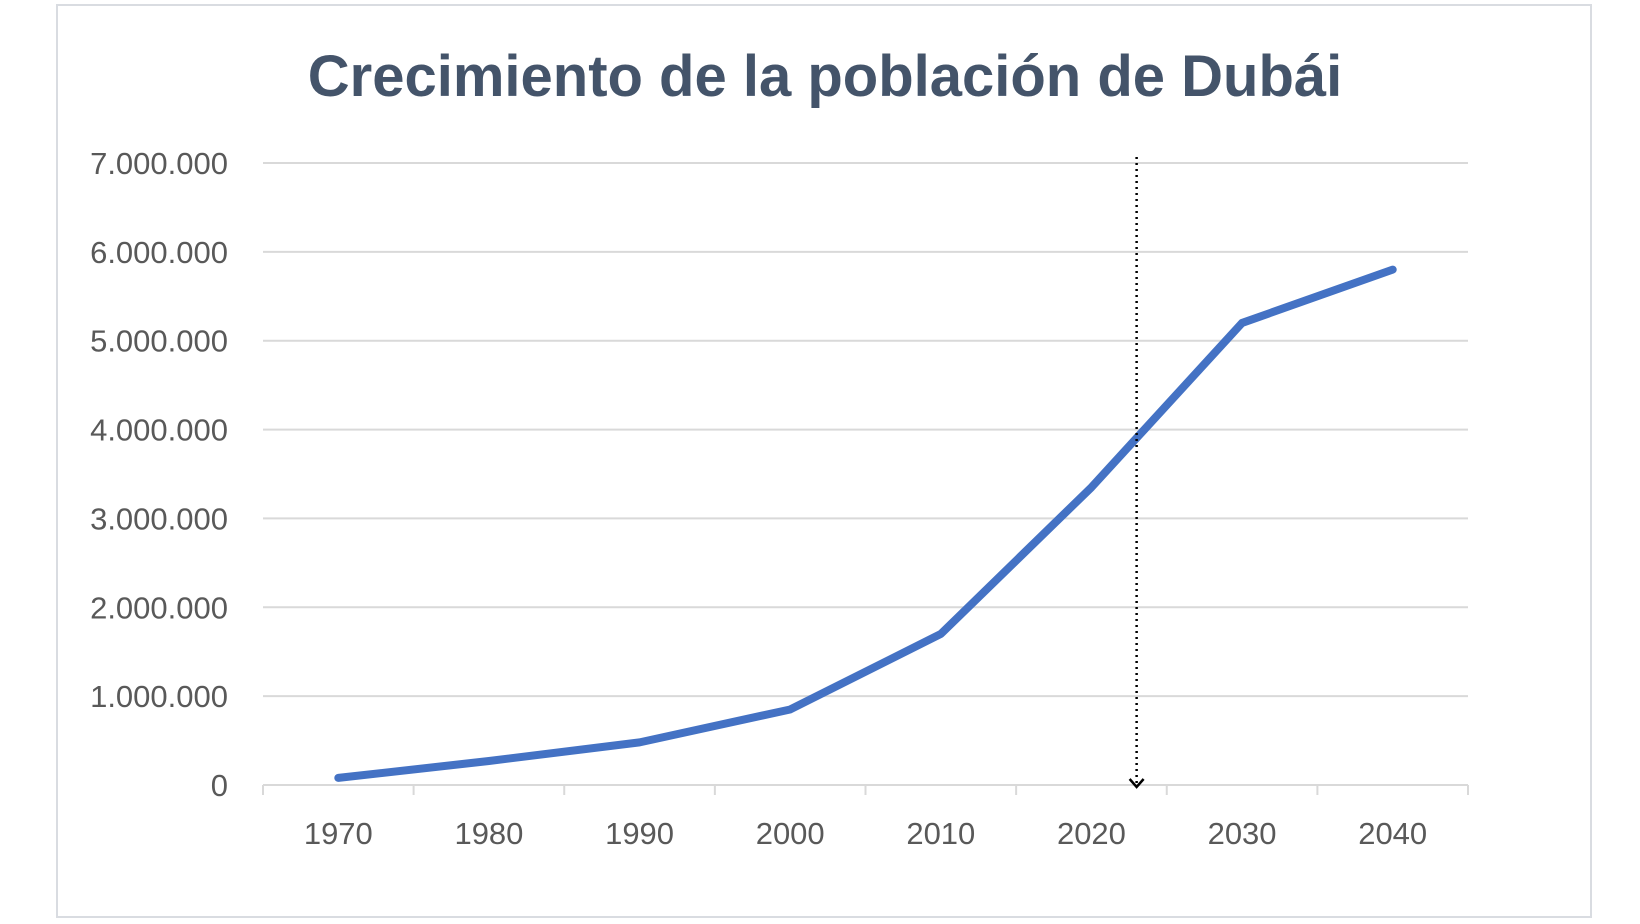 The width and height of the screenshot is (1640, 924). I want to click on x-axis: 1970 1980 1990 2000 2010 2020 2030 2040, so click(865, 817).